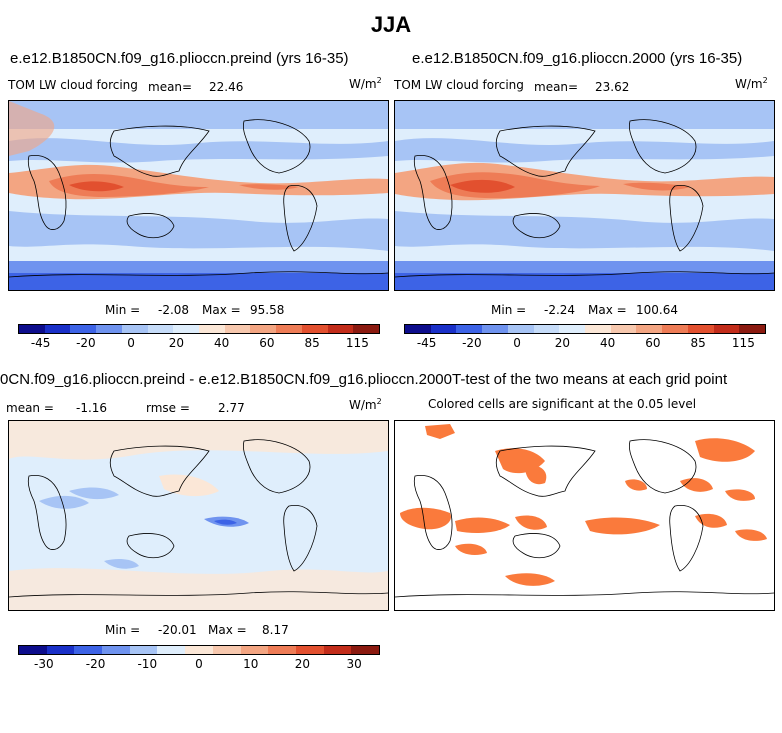 This screenshot has width=782, height=733. I want to click on panel3-south-cool, so click(121, 563).